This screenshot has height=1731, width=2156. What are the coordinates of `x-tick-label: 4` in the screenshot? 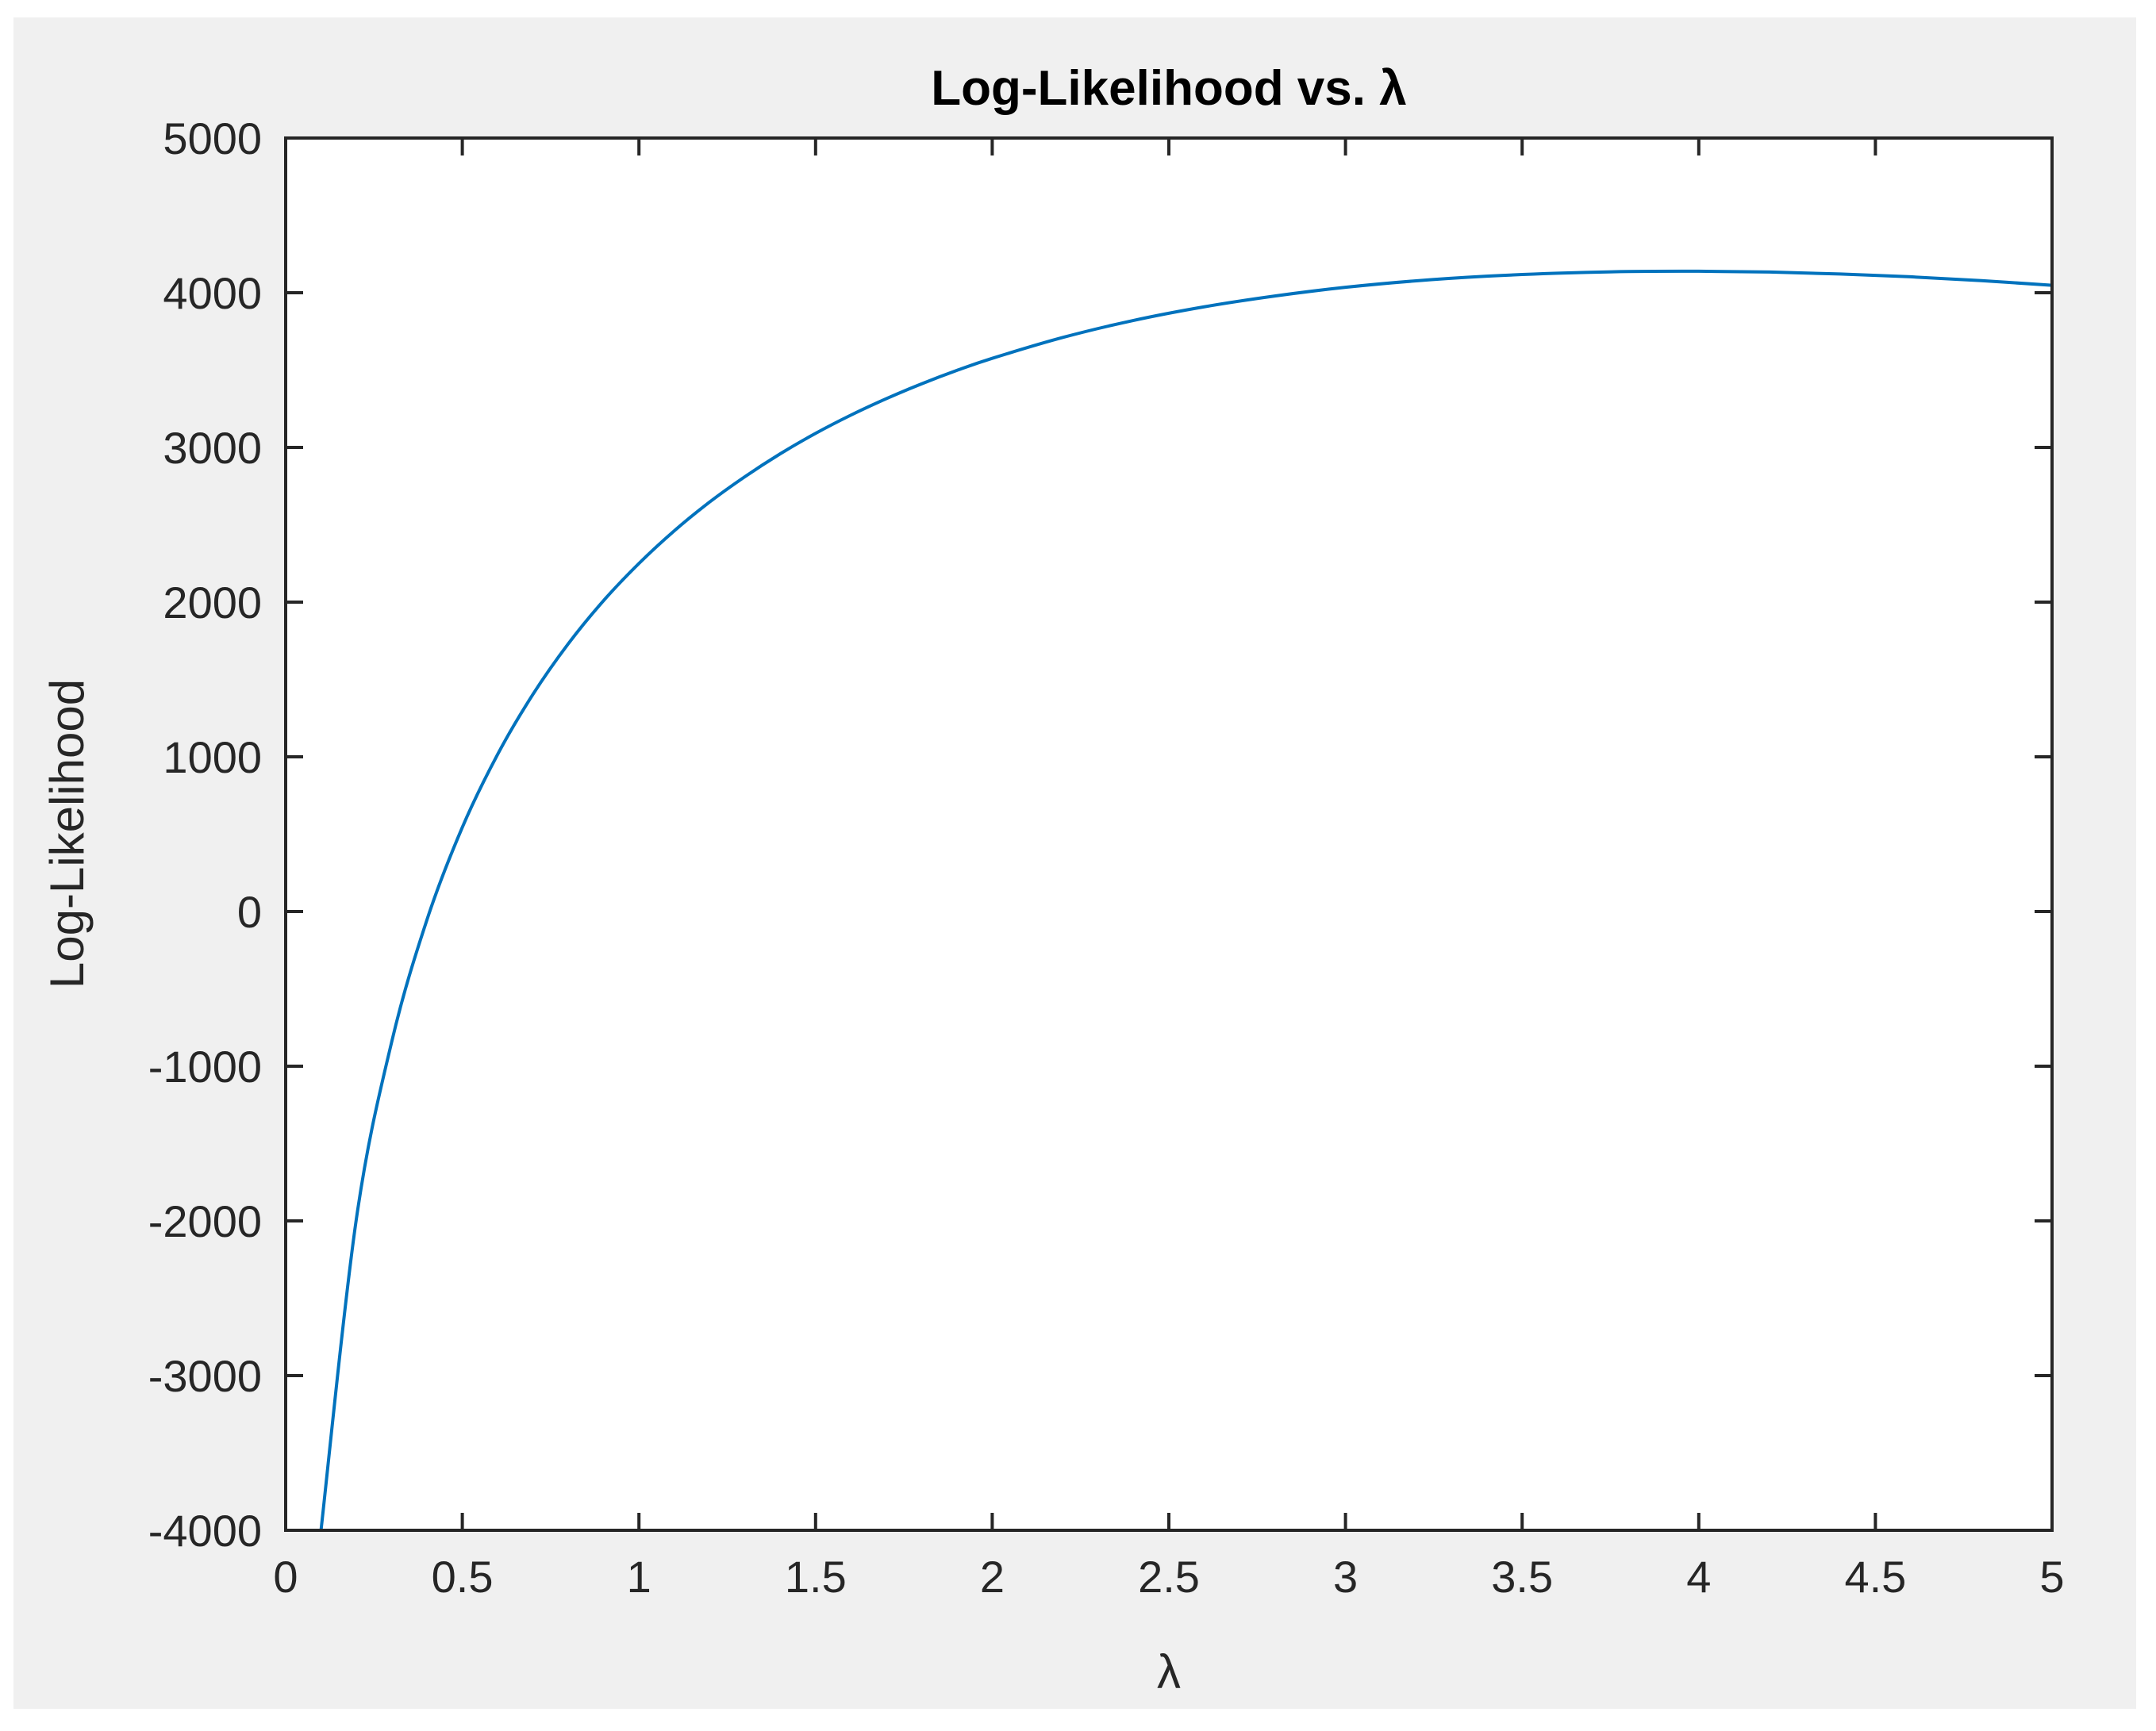 It's located at (1698, 1577).